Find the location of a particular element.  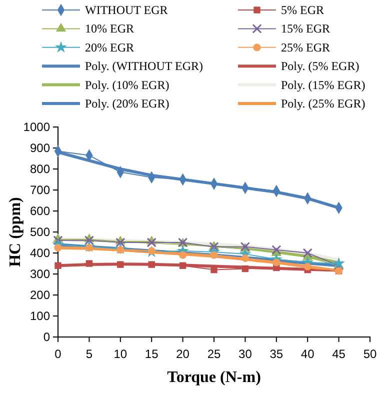

y-tick-label: 600 is located at coordinates (40, 211).